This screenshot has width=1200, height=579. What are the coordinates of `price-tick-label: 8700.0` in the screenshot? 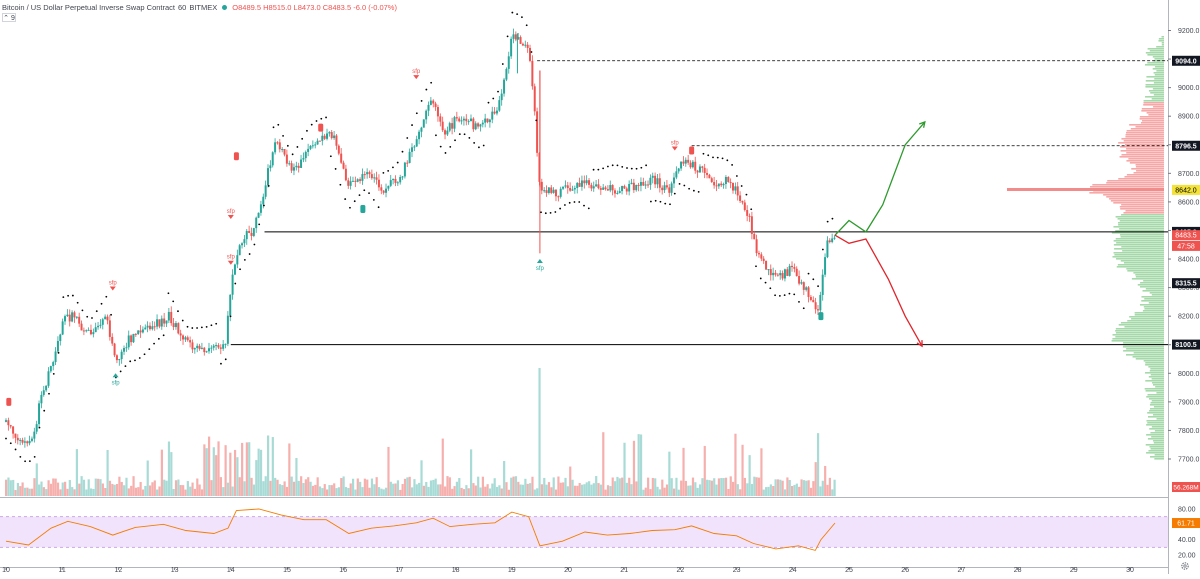 It's located at (1189, 174).